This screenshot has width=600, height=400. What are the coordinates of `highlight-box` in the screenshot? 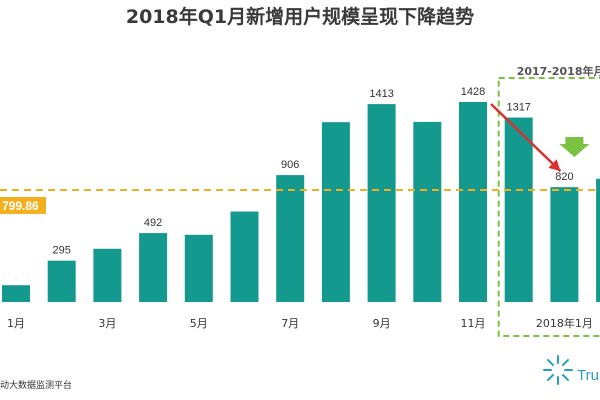 It's located at (548, 207).